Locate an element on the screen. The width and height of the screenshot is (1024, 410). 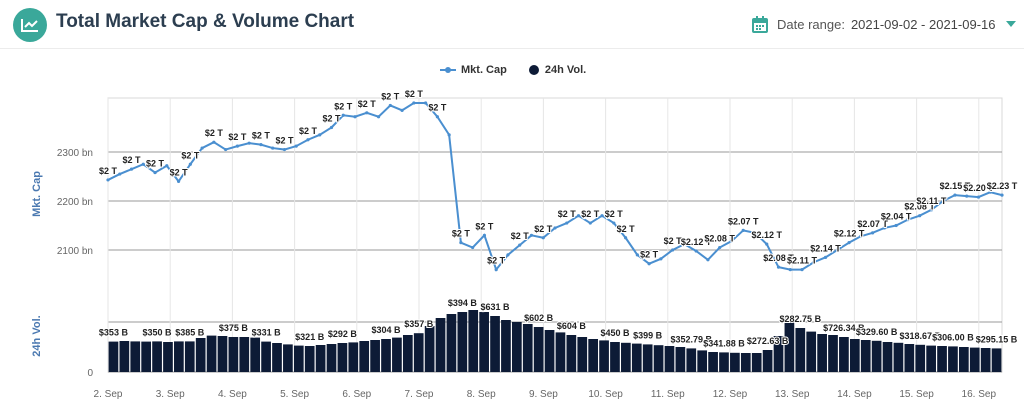
chart-legend: Mkt. Cap 24h Vol. is located at coordinates (524, 70).